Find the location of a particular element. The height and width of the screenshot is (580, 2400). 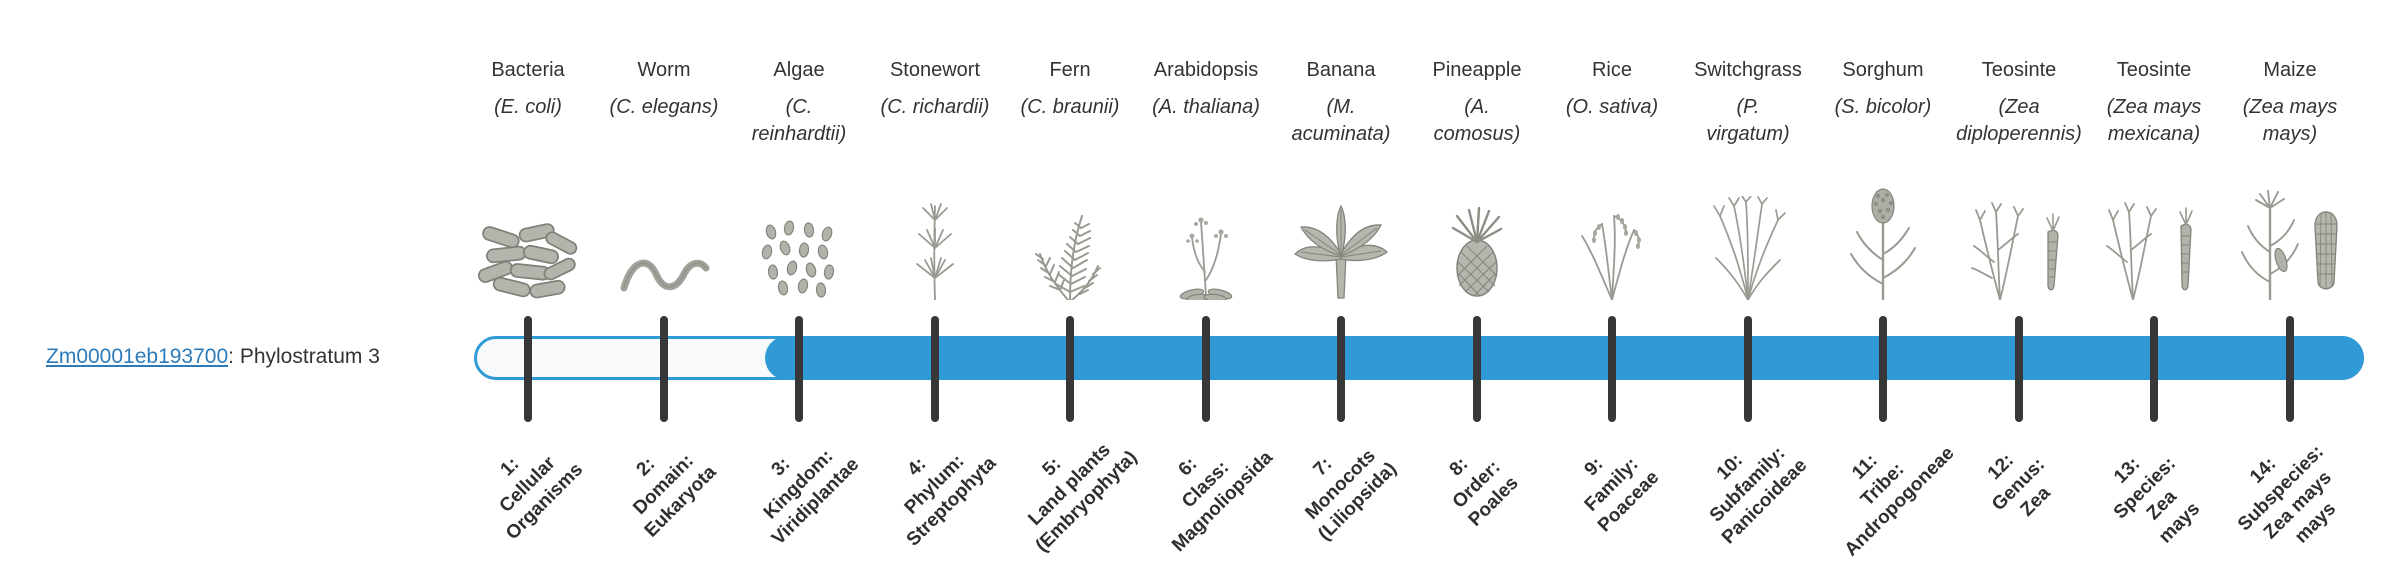

maize-illustration is located at coordinates (2290, 225).